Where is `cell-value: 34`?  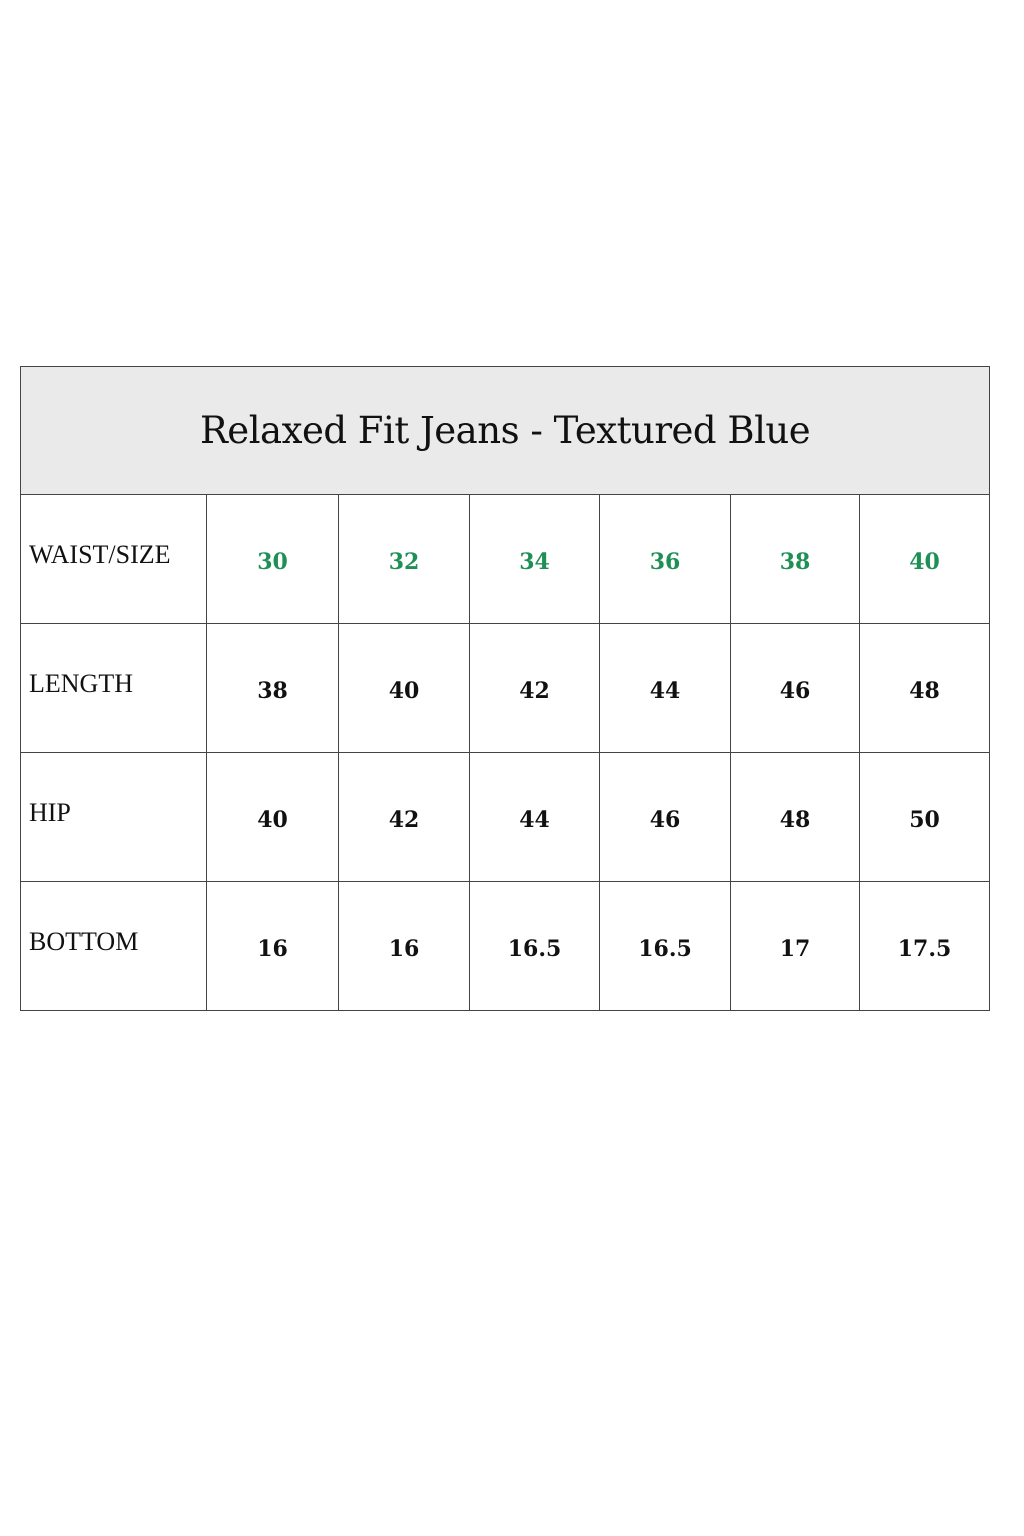
cell-value: 34 is located at coordinates (534, 562).